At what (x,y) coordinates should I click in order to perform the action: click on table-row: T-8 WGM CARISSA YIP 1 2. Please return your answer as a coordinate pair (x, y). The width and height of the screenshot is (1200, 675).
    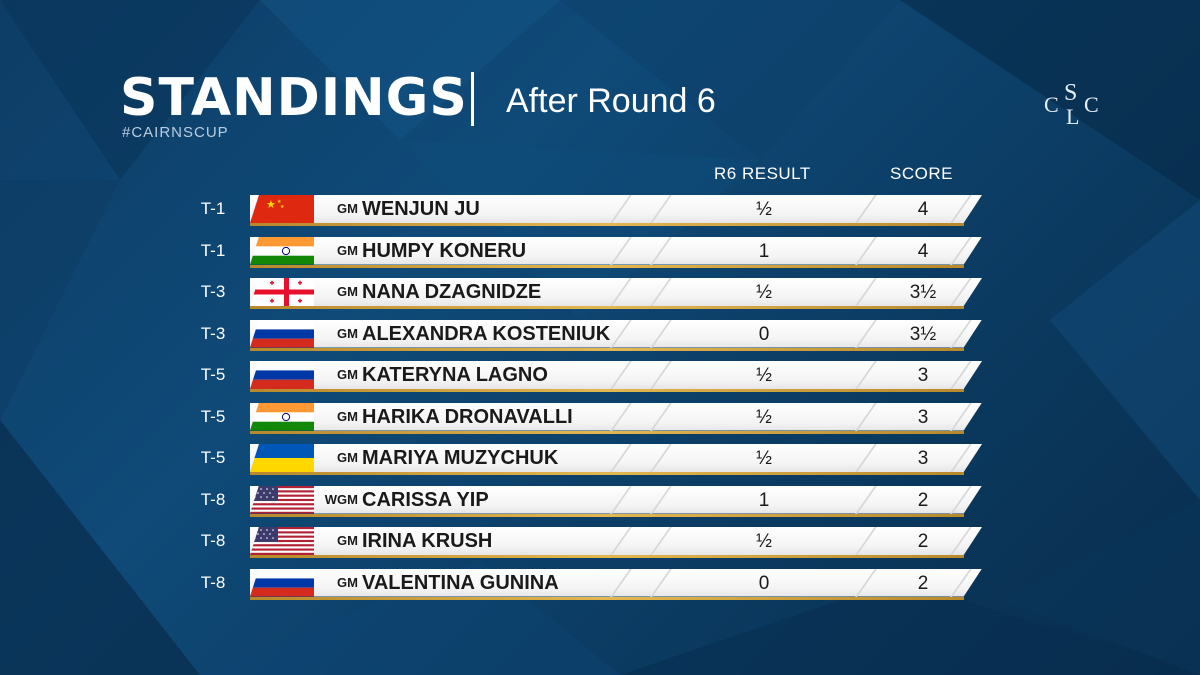
    Looking at the image, I should click on (600, 501).